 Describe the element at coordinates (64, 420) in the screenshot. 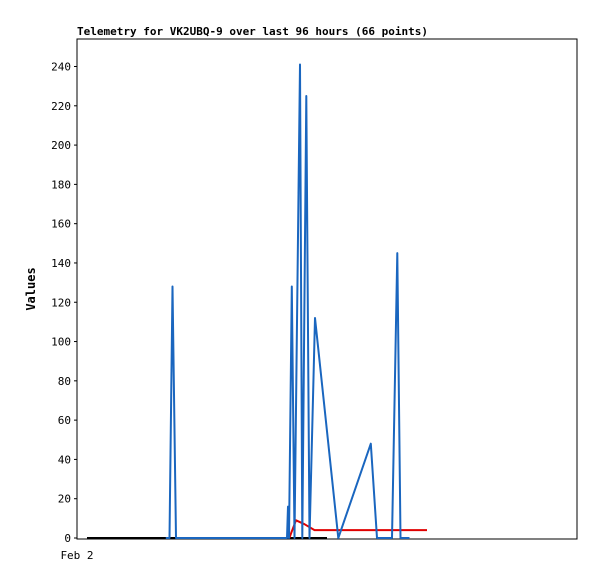

I see `y-tick-label: 60` at that location.